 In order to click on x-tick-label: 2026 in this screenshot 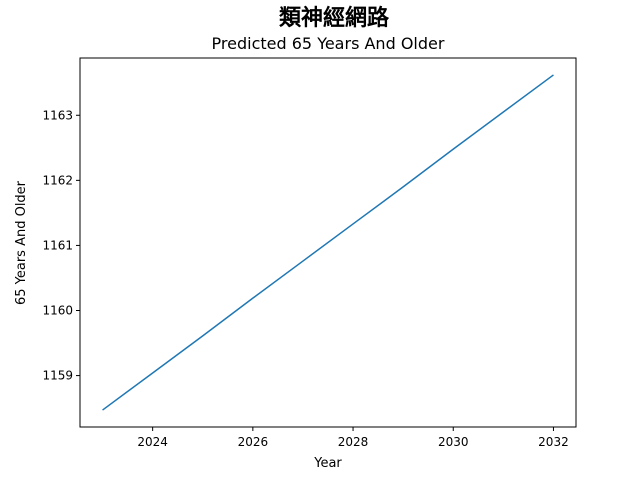, I will do `click(253, 442)`.